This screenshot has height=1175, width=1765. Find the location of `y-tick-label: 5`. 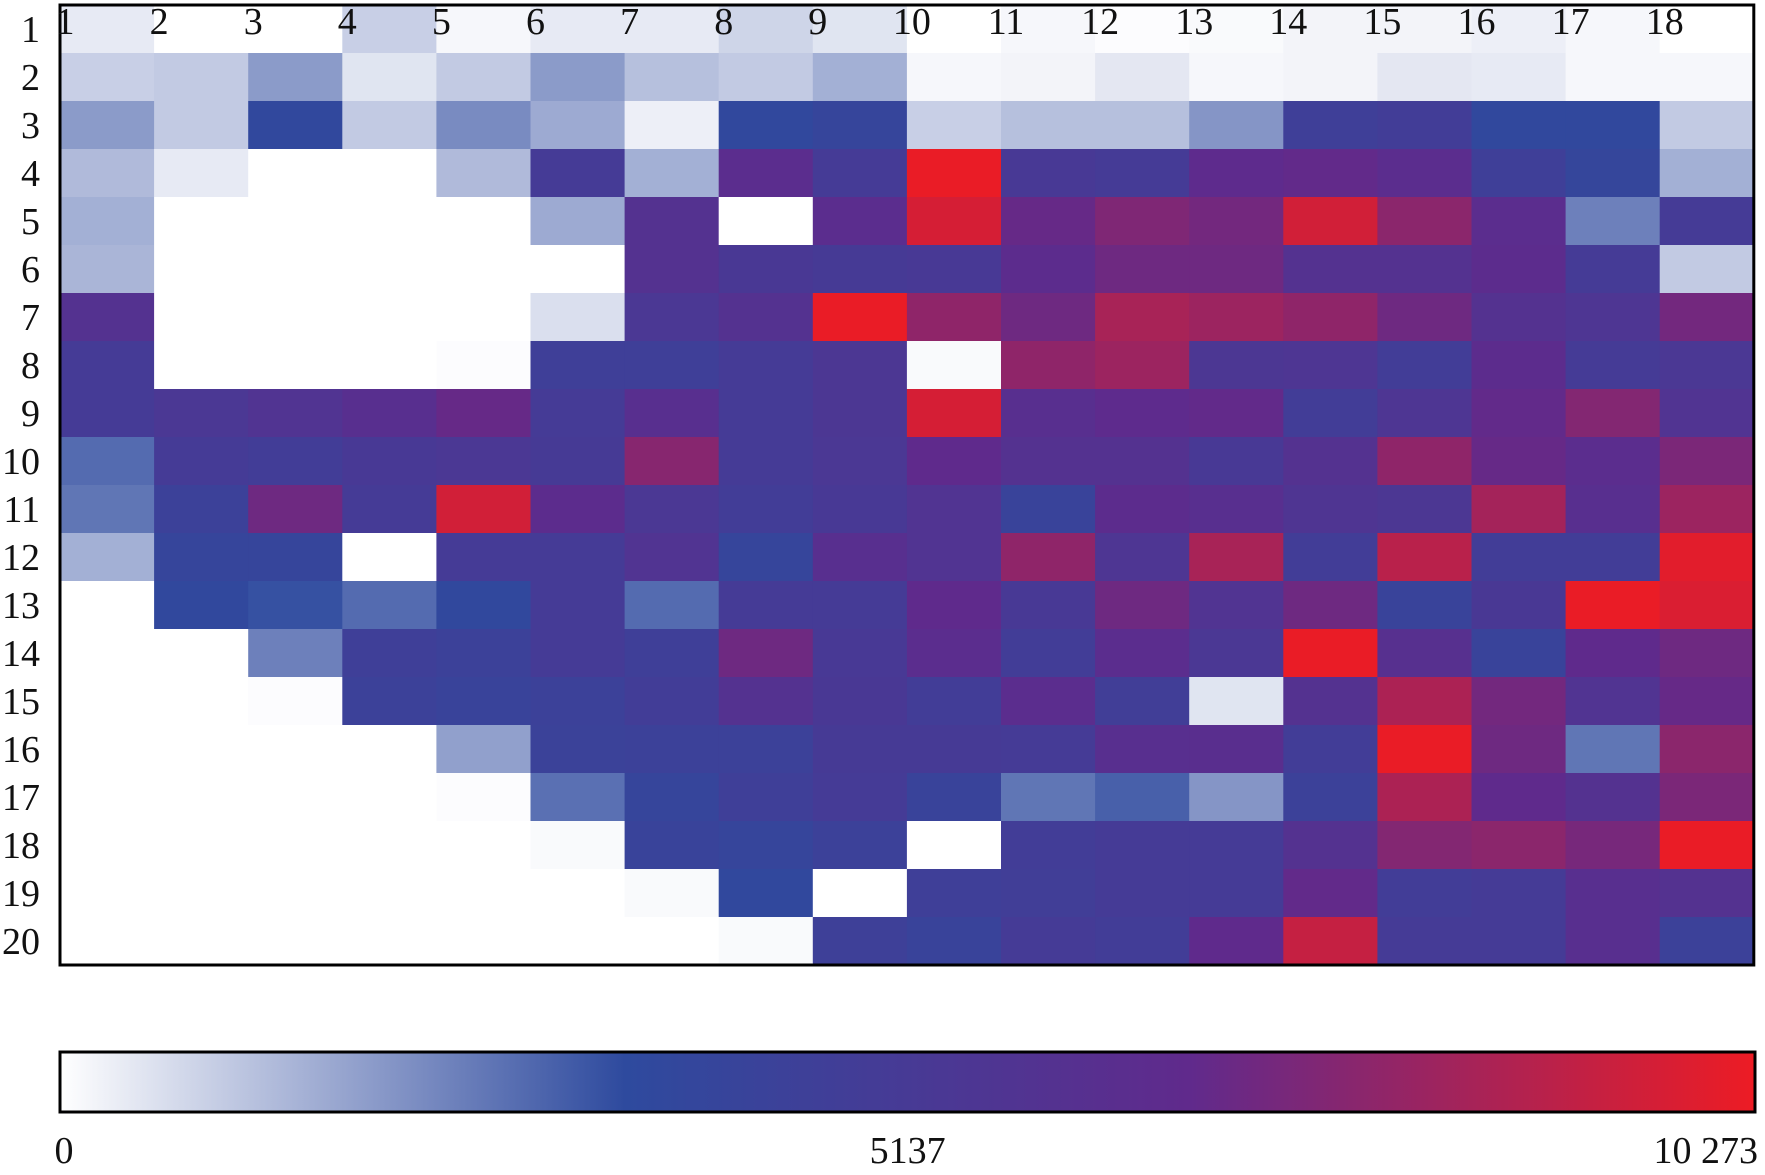

y-tick-label: 5 is located at coordinates (30, 222).